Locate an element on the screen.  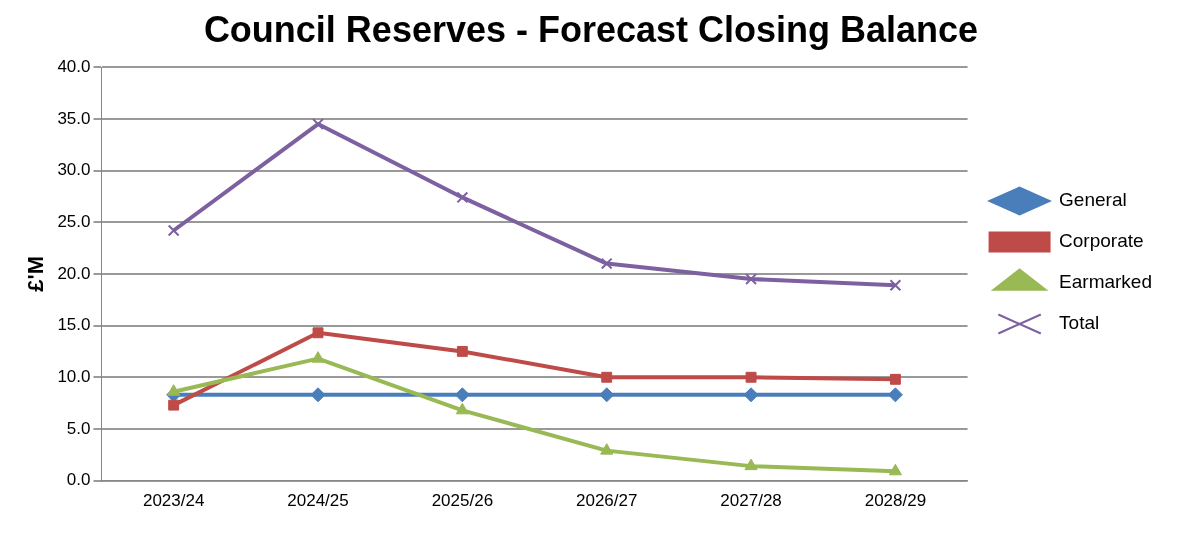
x-tick-label: 2027/28 is located at coordinates (751, 501).